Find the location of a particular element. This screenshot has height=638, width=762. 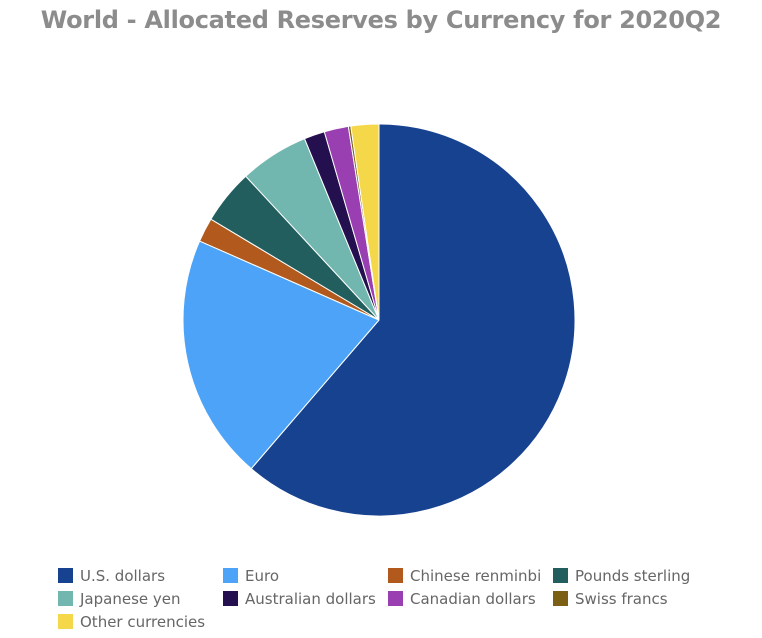

legend-item-us-dollars: U.S. dollars is located at coordinates (140, 575).